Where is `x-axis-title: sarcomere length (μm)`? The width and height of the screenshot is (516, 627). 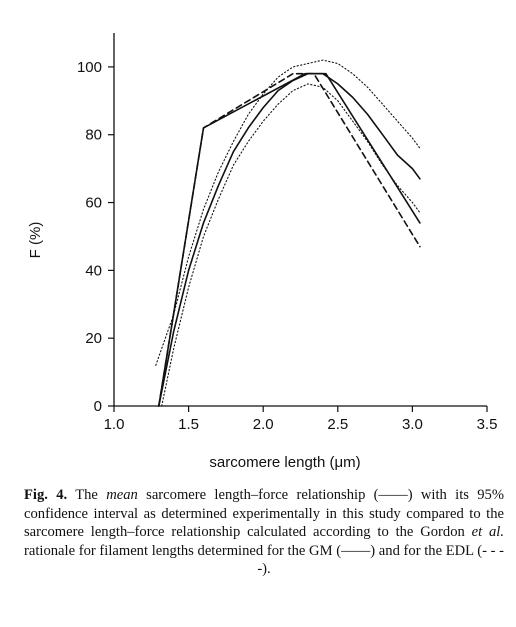 x-axis-title: sarcomere length (μm) is located at coordinates (284, 462).